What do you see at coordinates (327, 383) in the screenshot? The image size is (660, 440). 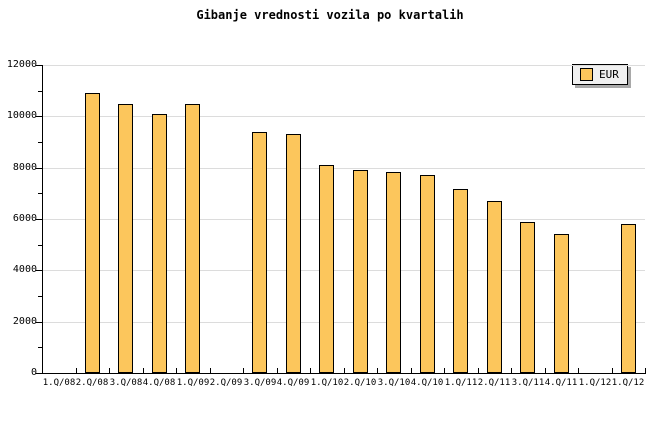 I see `x-axis-tick-label: 1.Q/10` at bounding box center [327, 383].